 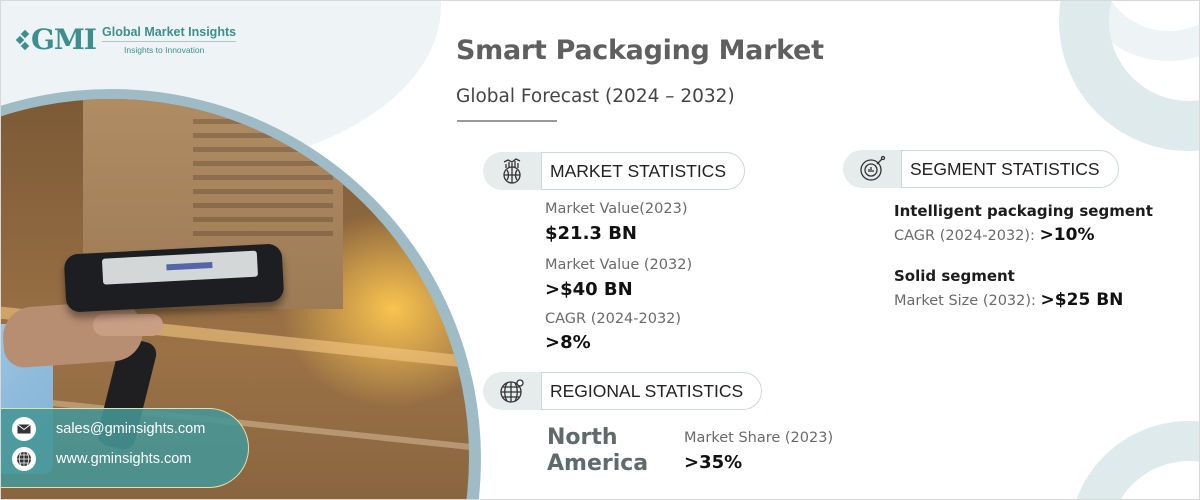 I want to click on title-divider, so click(x=507, y=121).